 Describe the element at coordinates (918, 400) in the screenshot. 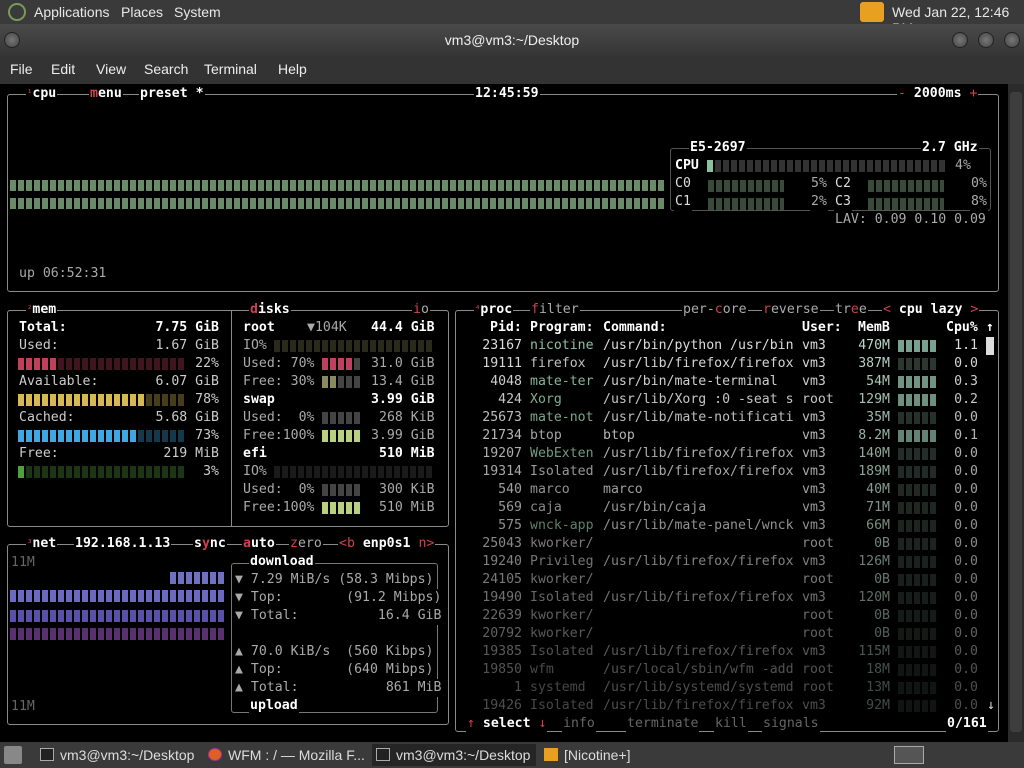

I see `cpu-graph` at that location.